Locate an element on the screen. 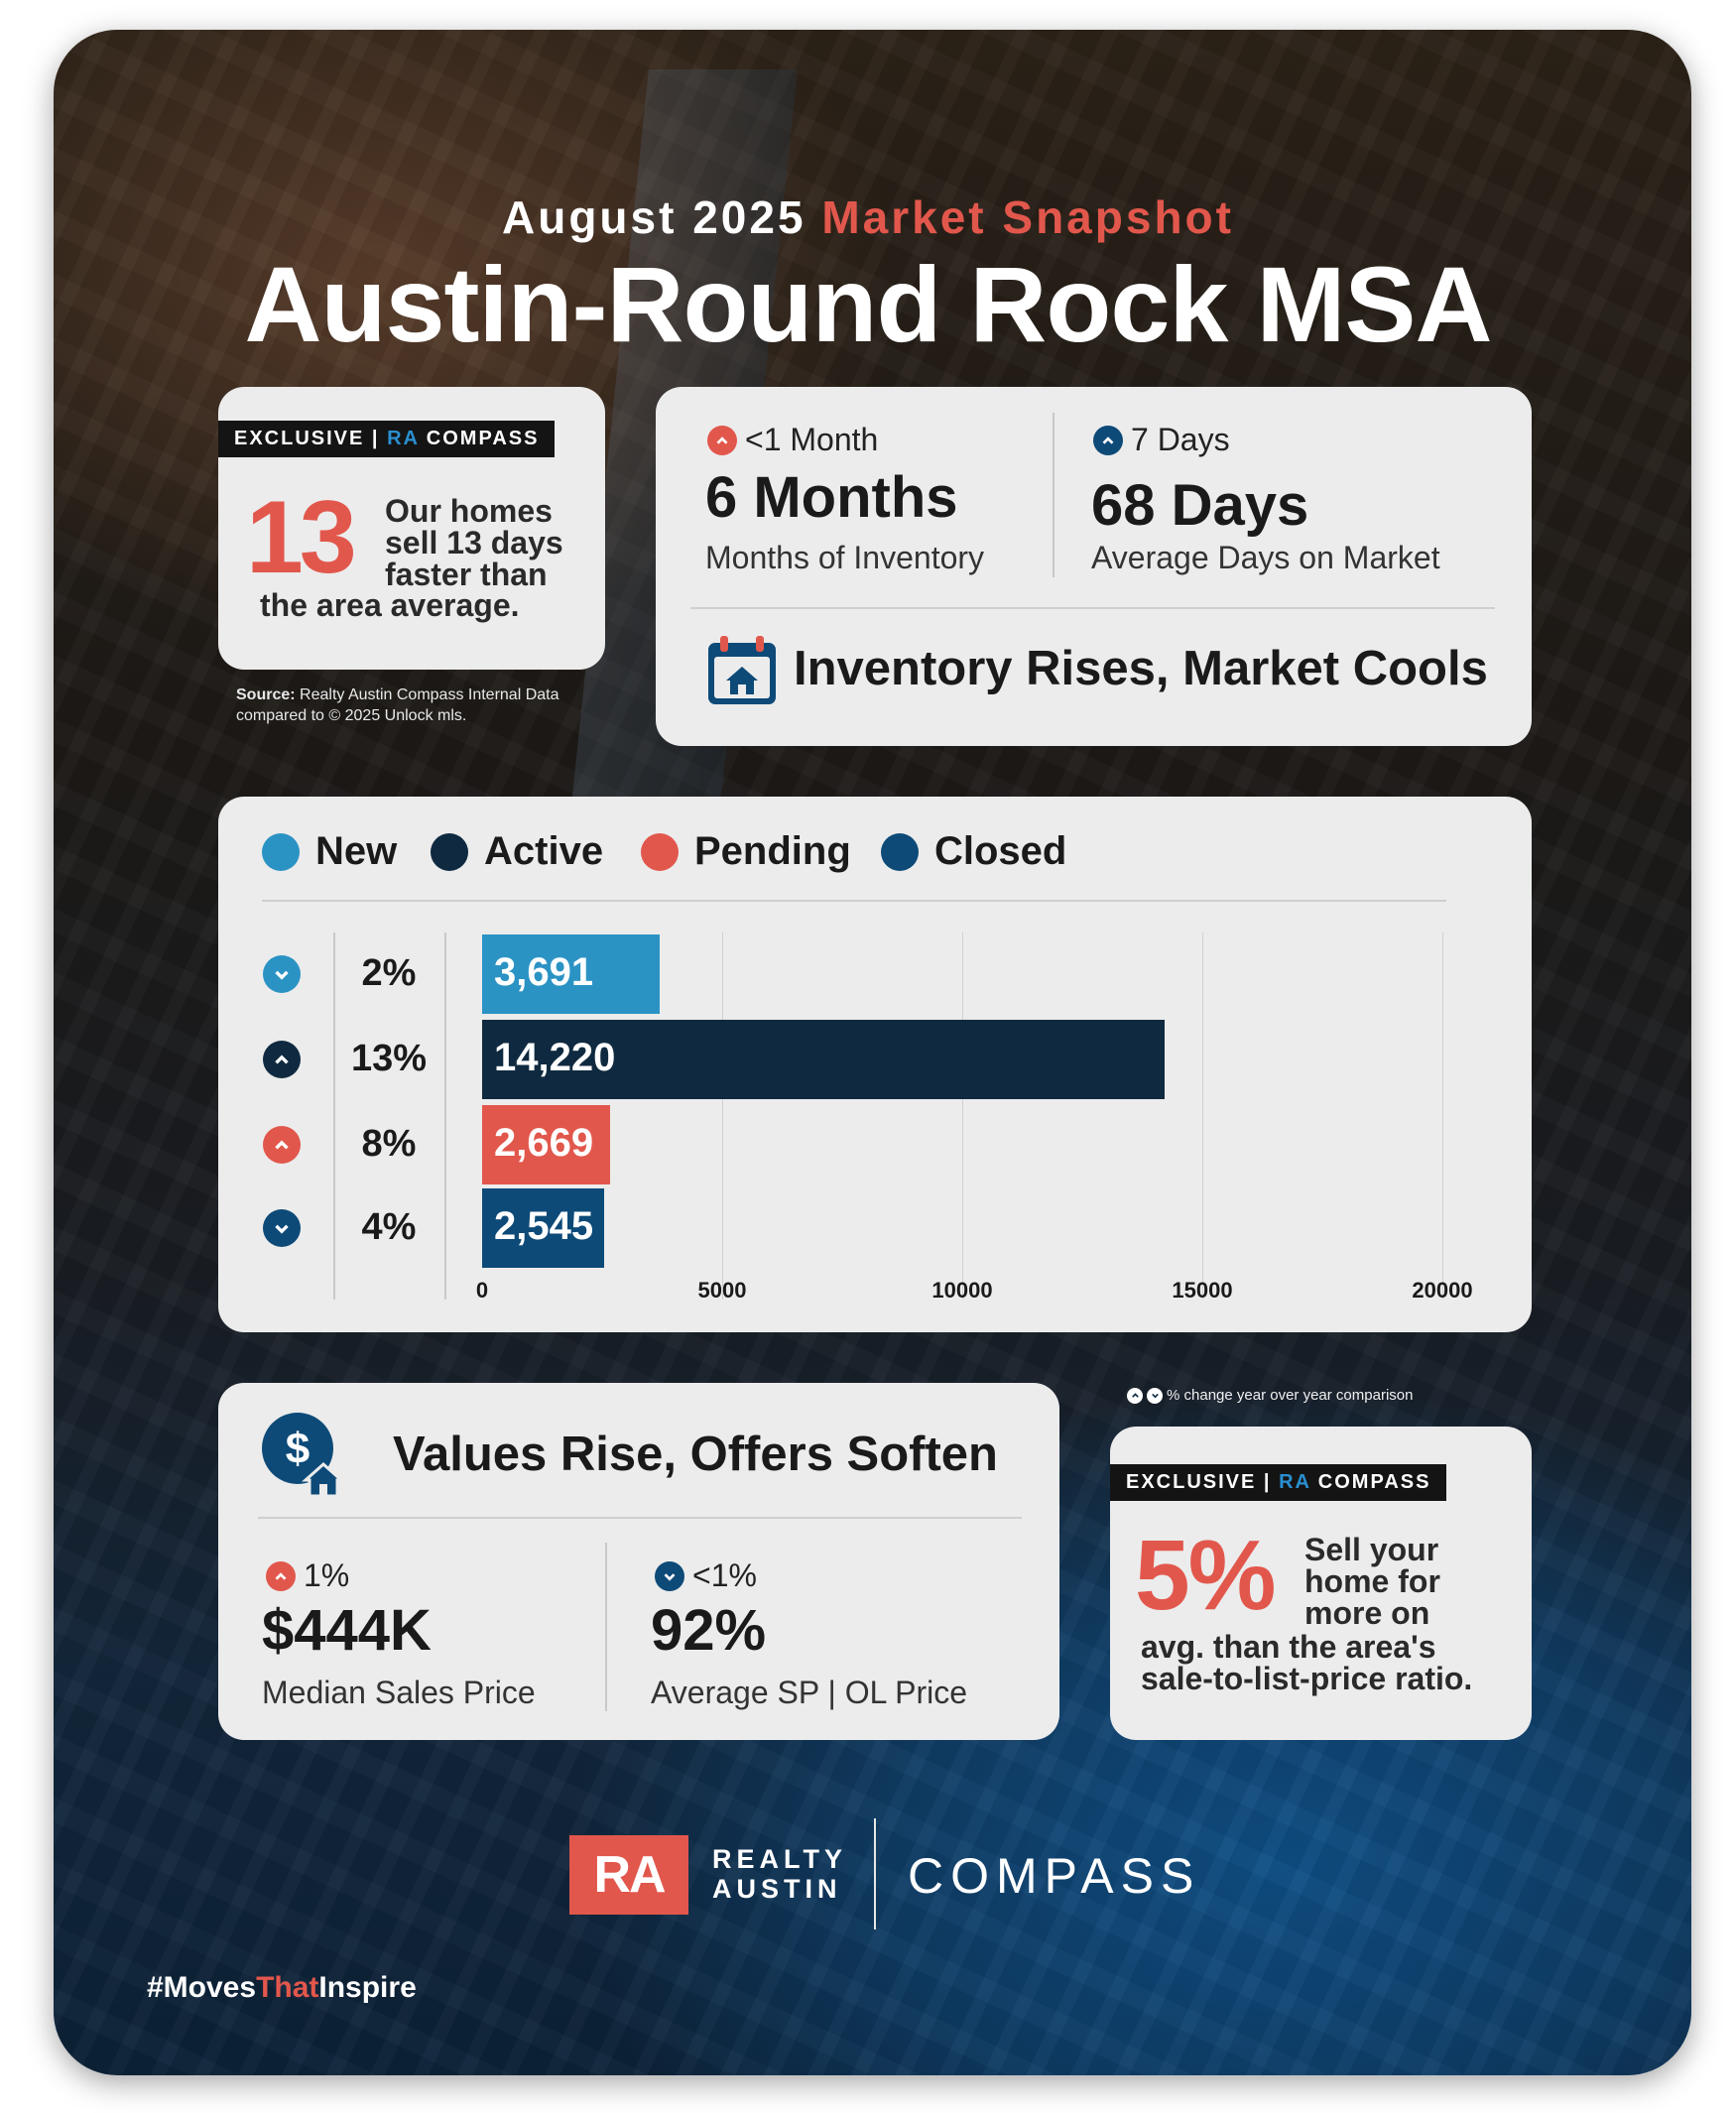 The width and height of the screenshot is (1736, 2113). exclusive-line: Sell your is located at coordinates (1371, 1549).